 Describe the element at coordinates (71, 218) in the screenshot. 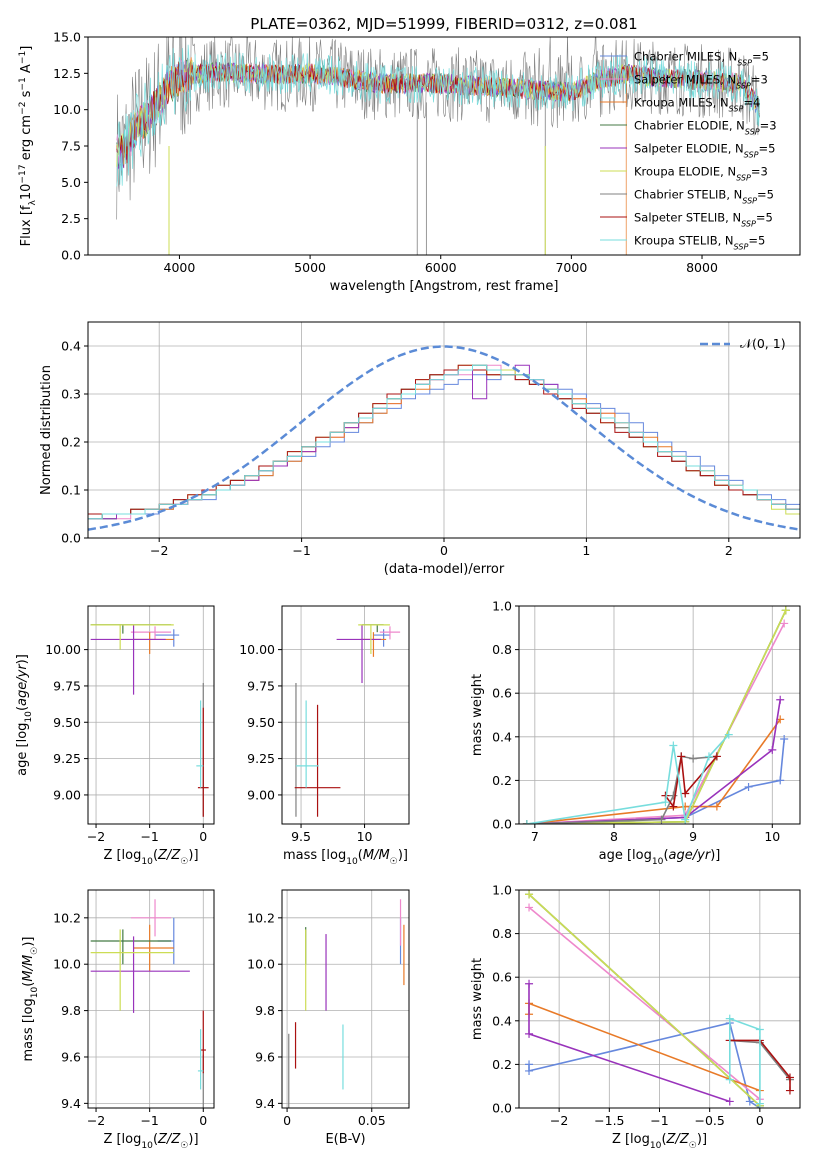

I see `y-tick-label: 2.5` at that location.